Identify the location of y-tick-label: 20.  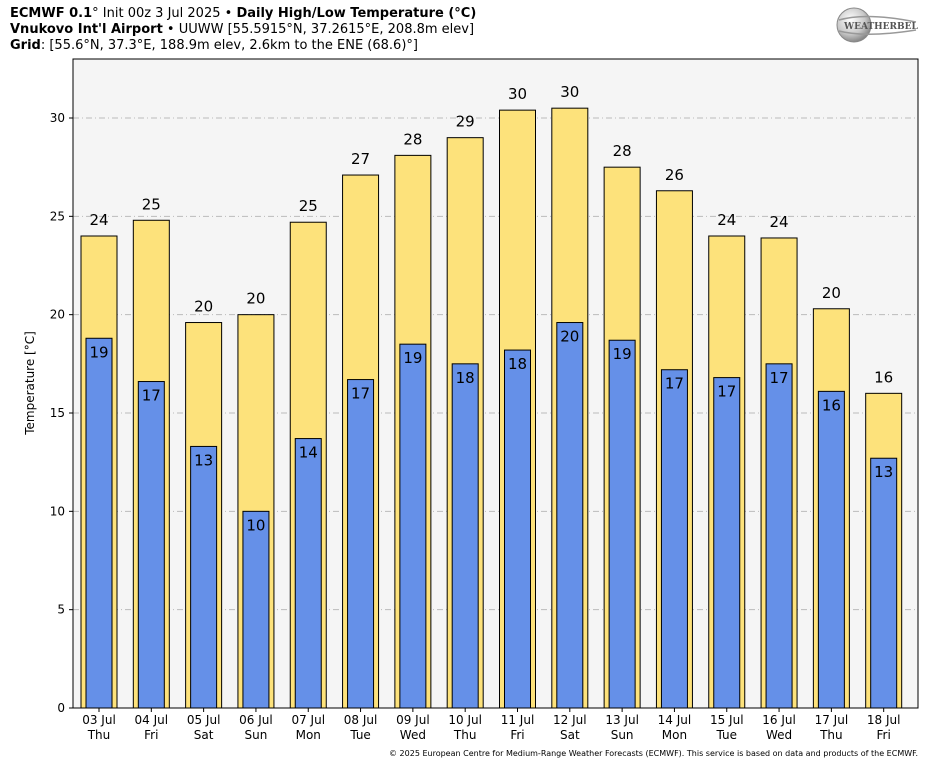
(57, 315).